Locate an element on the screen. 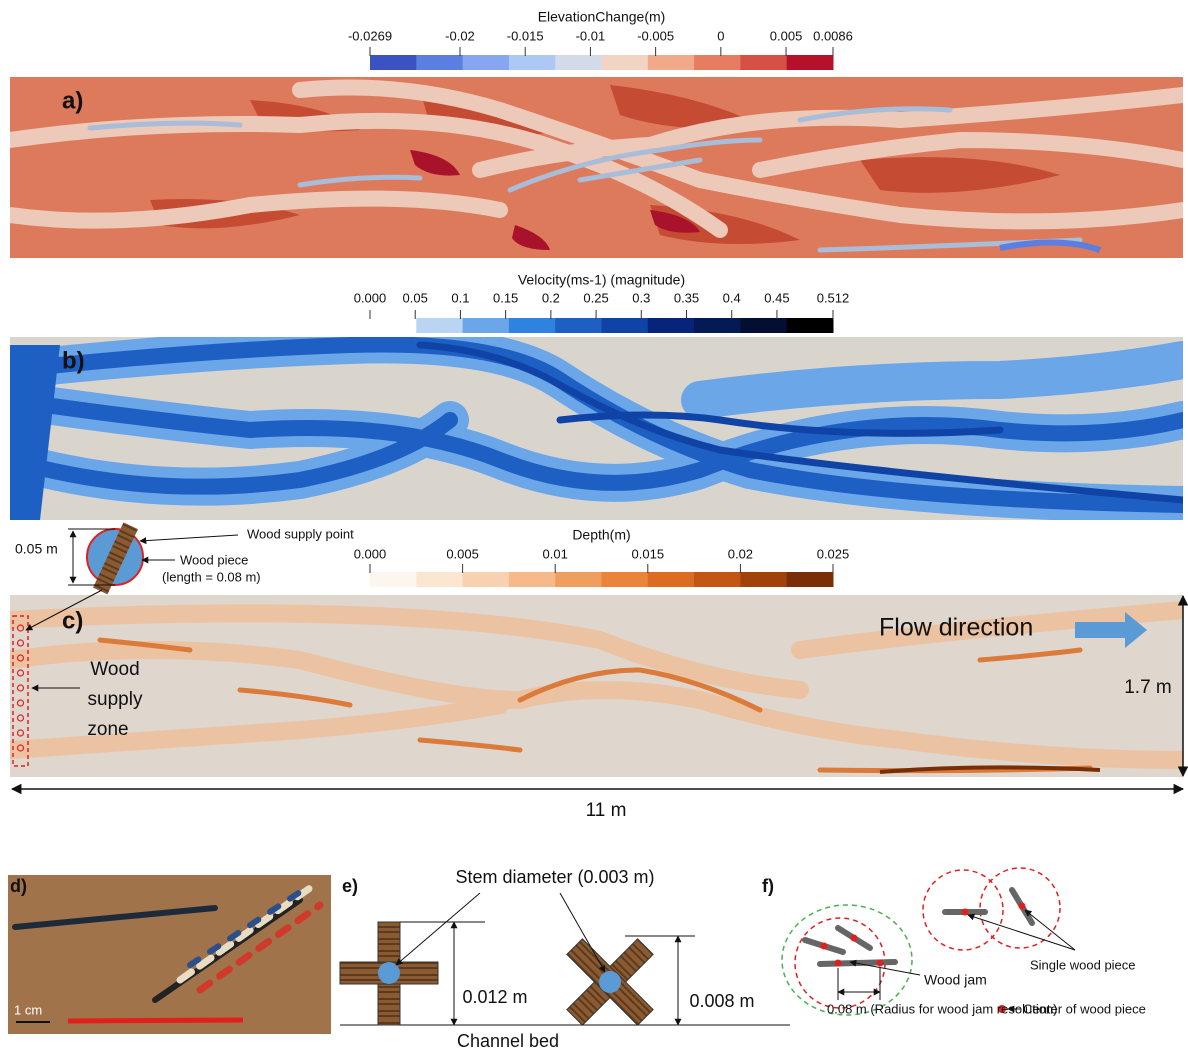 This screenshot has height=1057, width=1188. colorbar-tick-label: 0.015 is located at coordinates (648, 553).